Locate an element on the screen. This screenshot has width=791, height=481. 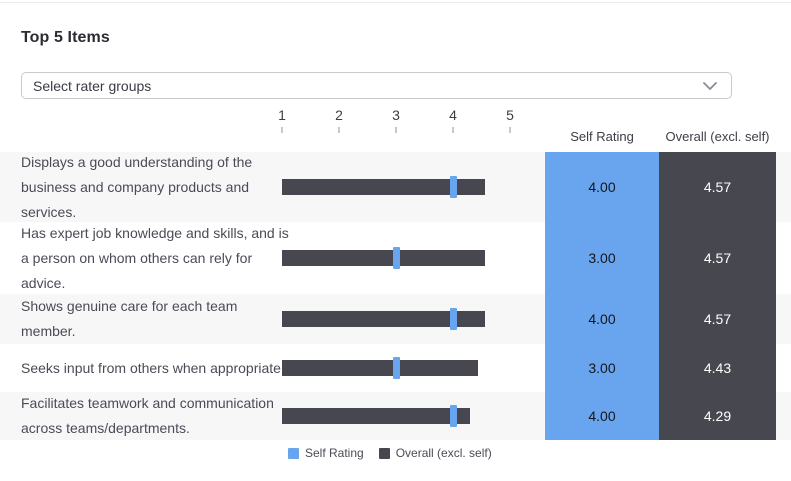
self-rating-column-band is located at coordinates (602, 296).